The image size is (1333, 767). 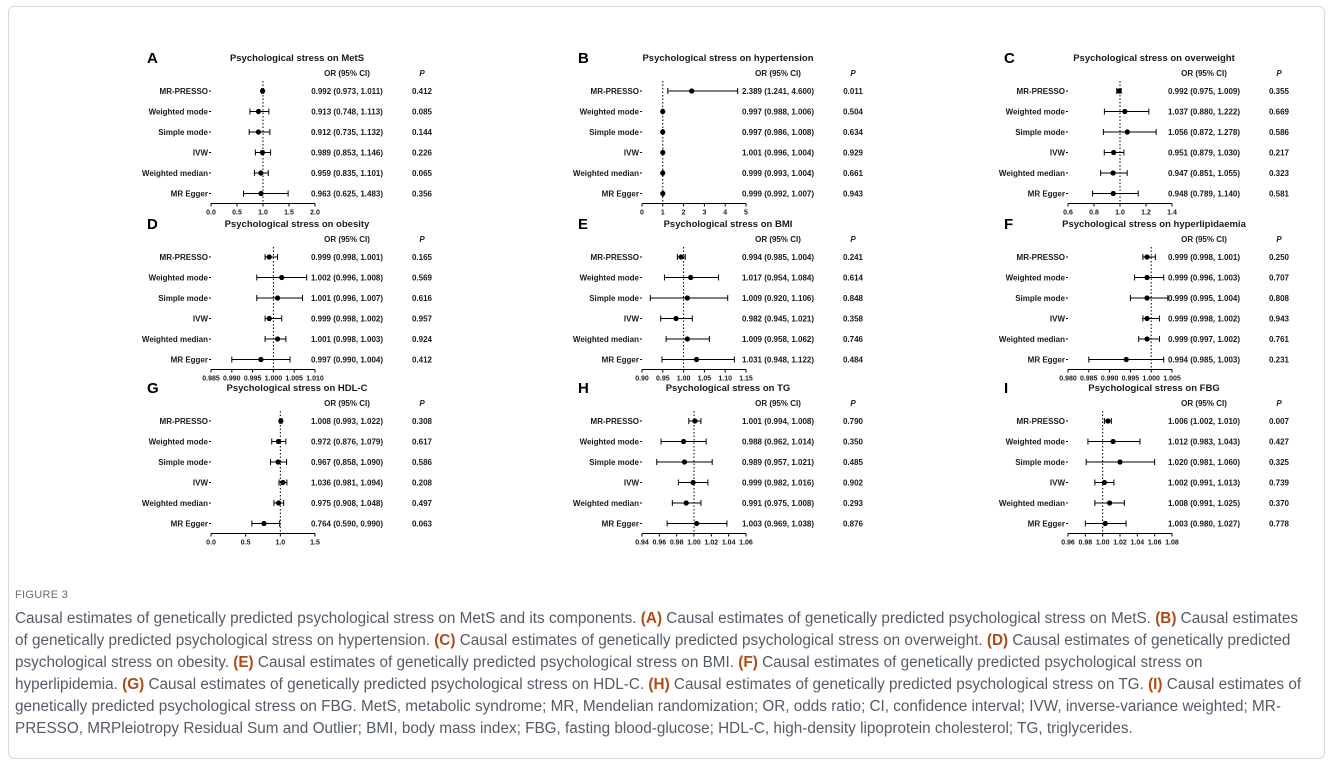 I want to click on p-value: 0.063, so click(x=422, y=524).